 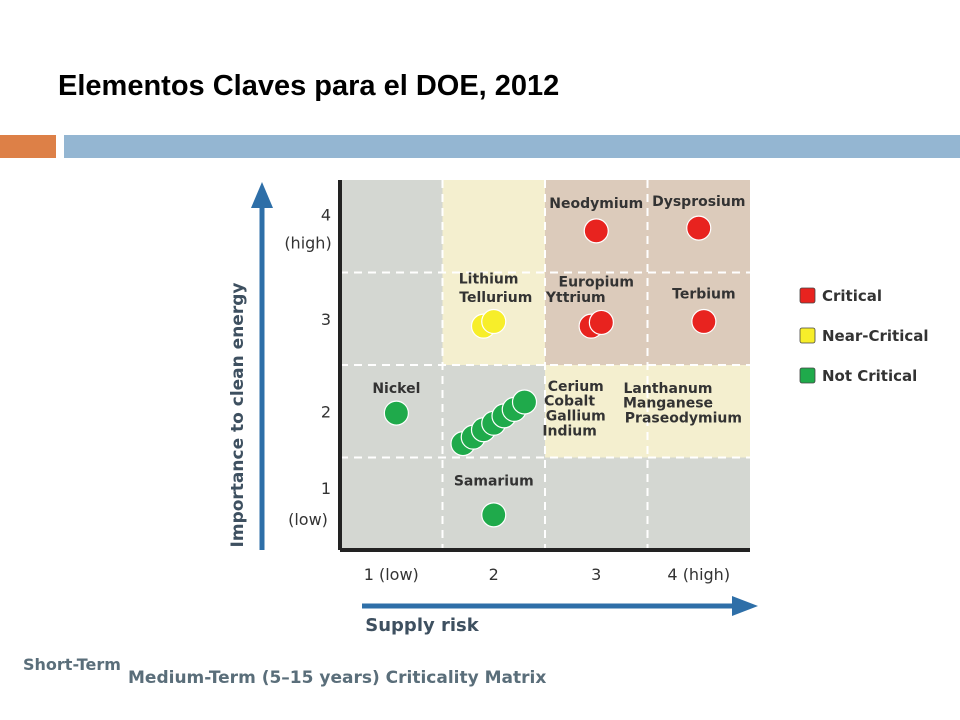 What do you see at coordinates (745, 606) in the screenshot?
I see `x-axis-arrowhead` at bounding box center [745, 606].